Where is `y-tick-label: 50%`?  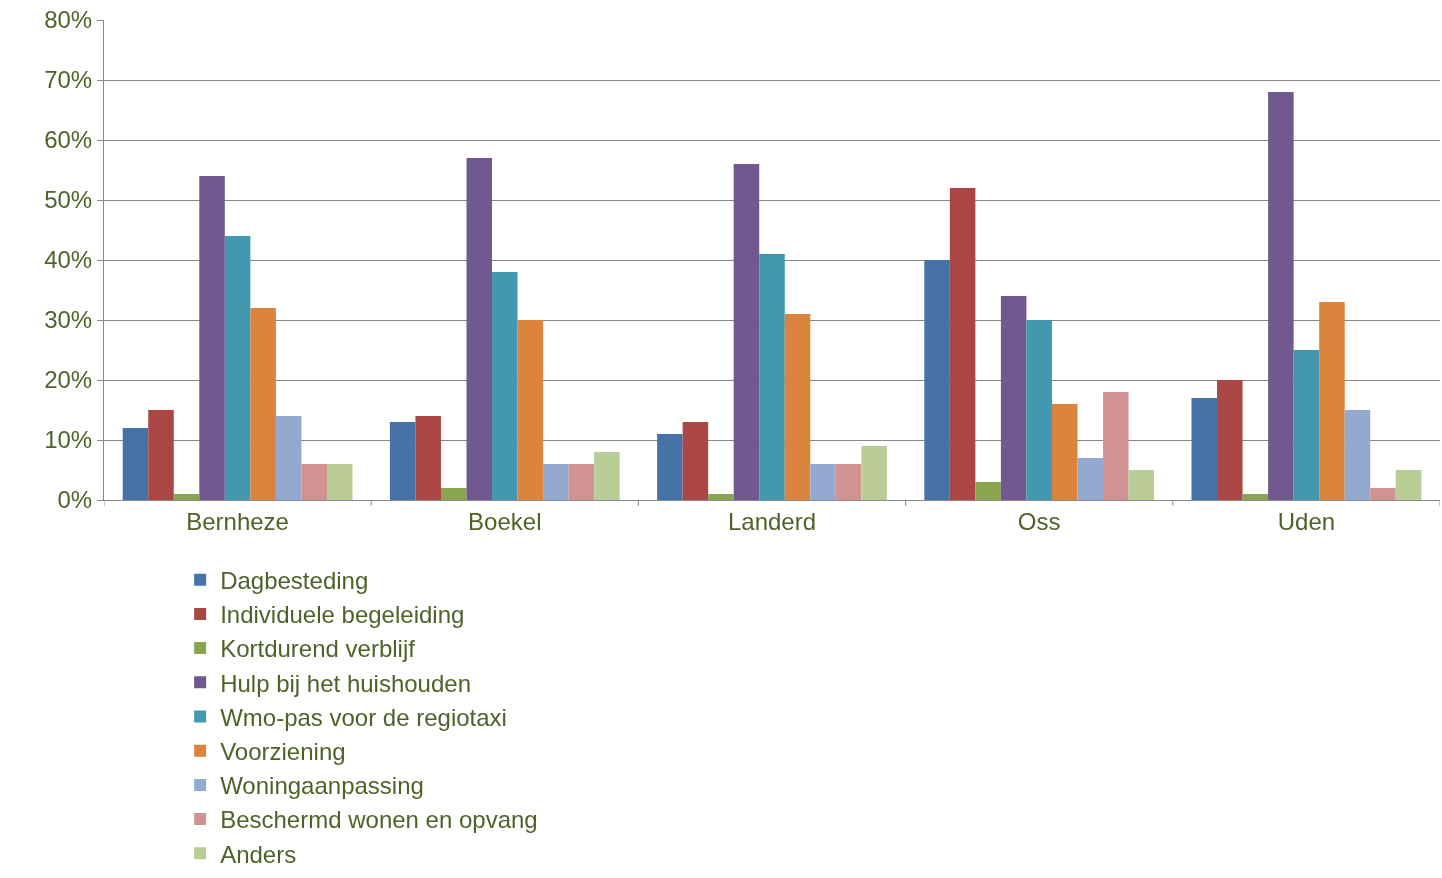
y-tick-label: 50% is located at coordinates (68, 200).